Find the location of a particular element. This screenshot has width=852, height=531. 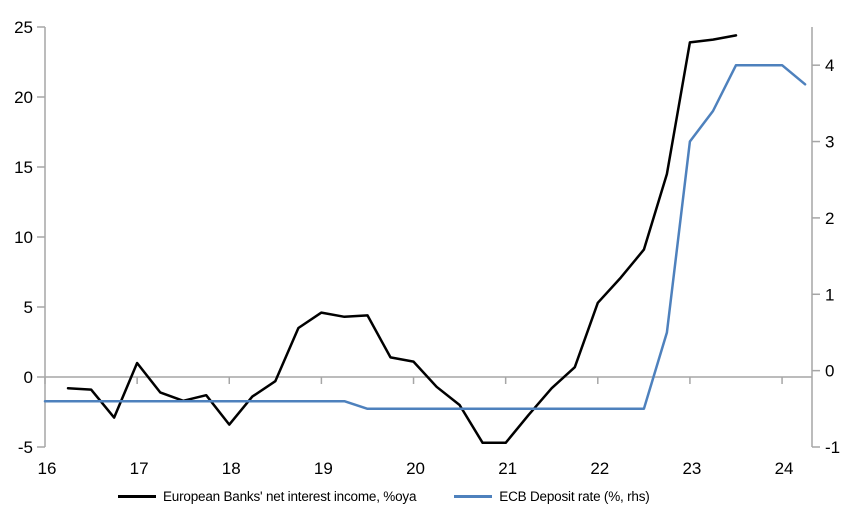

left-axis-tick-label: 20 is located at coordinates (23, 97).